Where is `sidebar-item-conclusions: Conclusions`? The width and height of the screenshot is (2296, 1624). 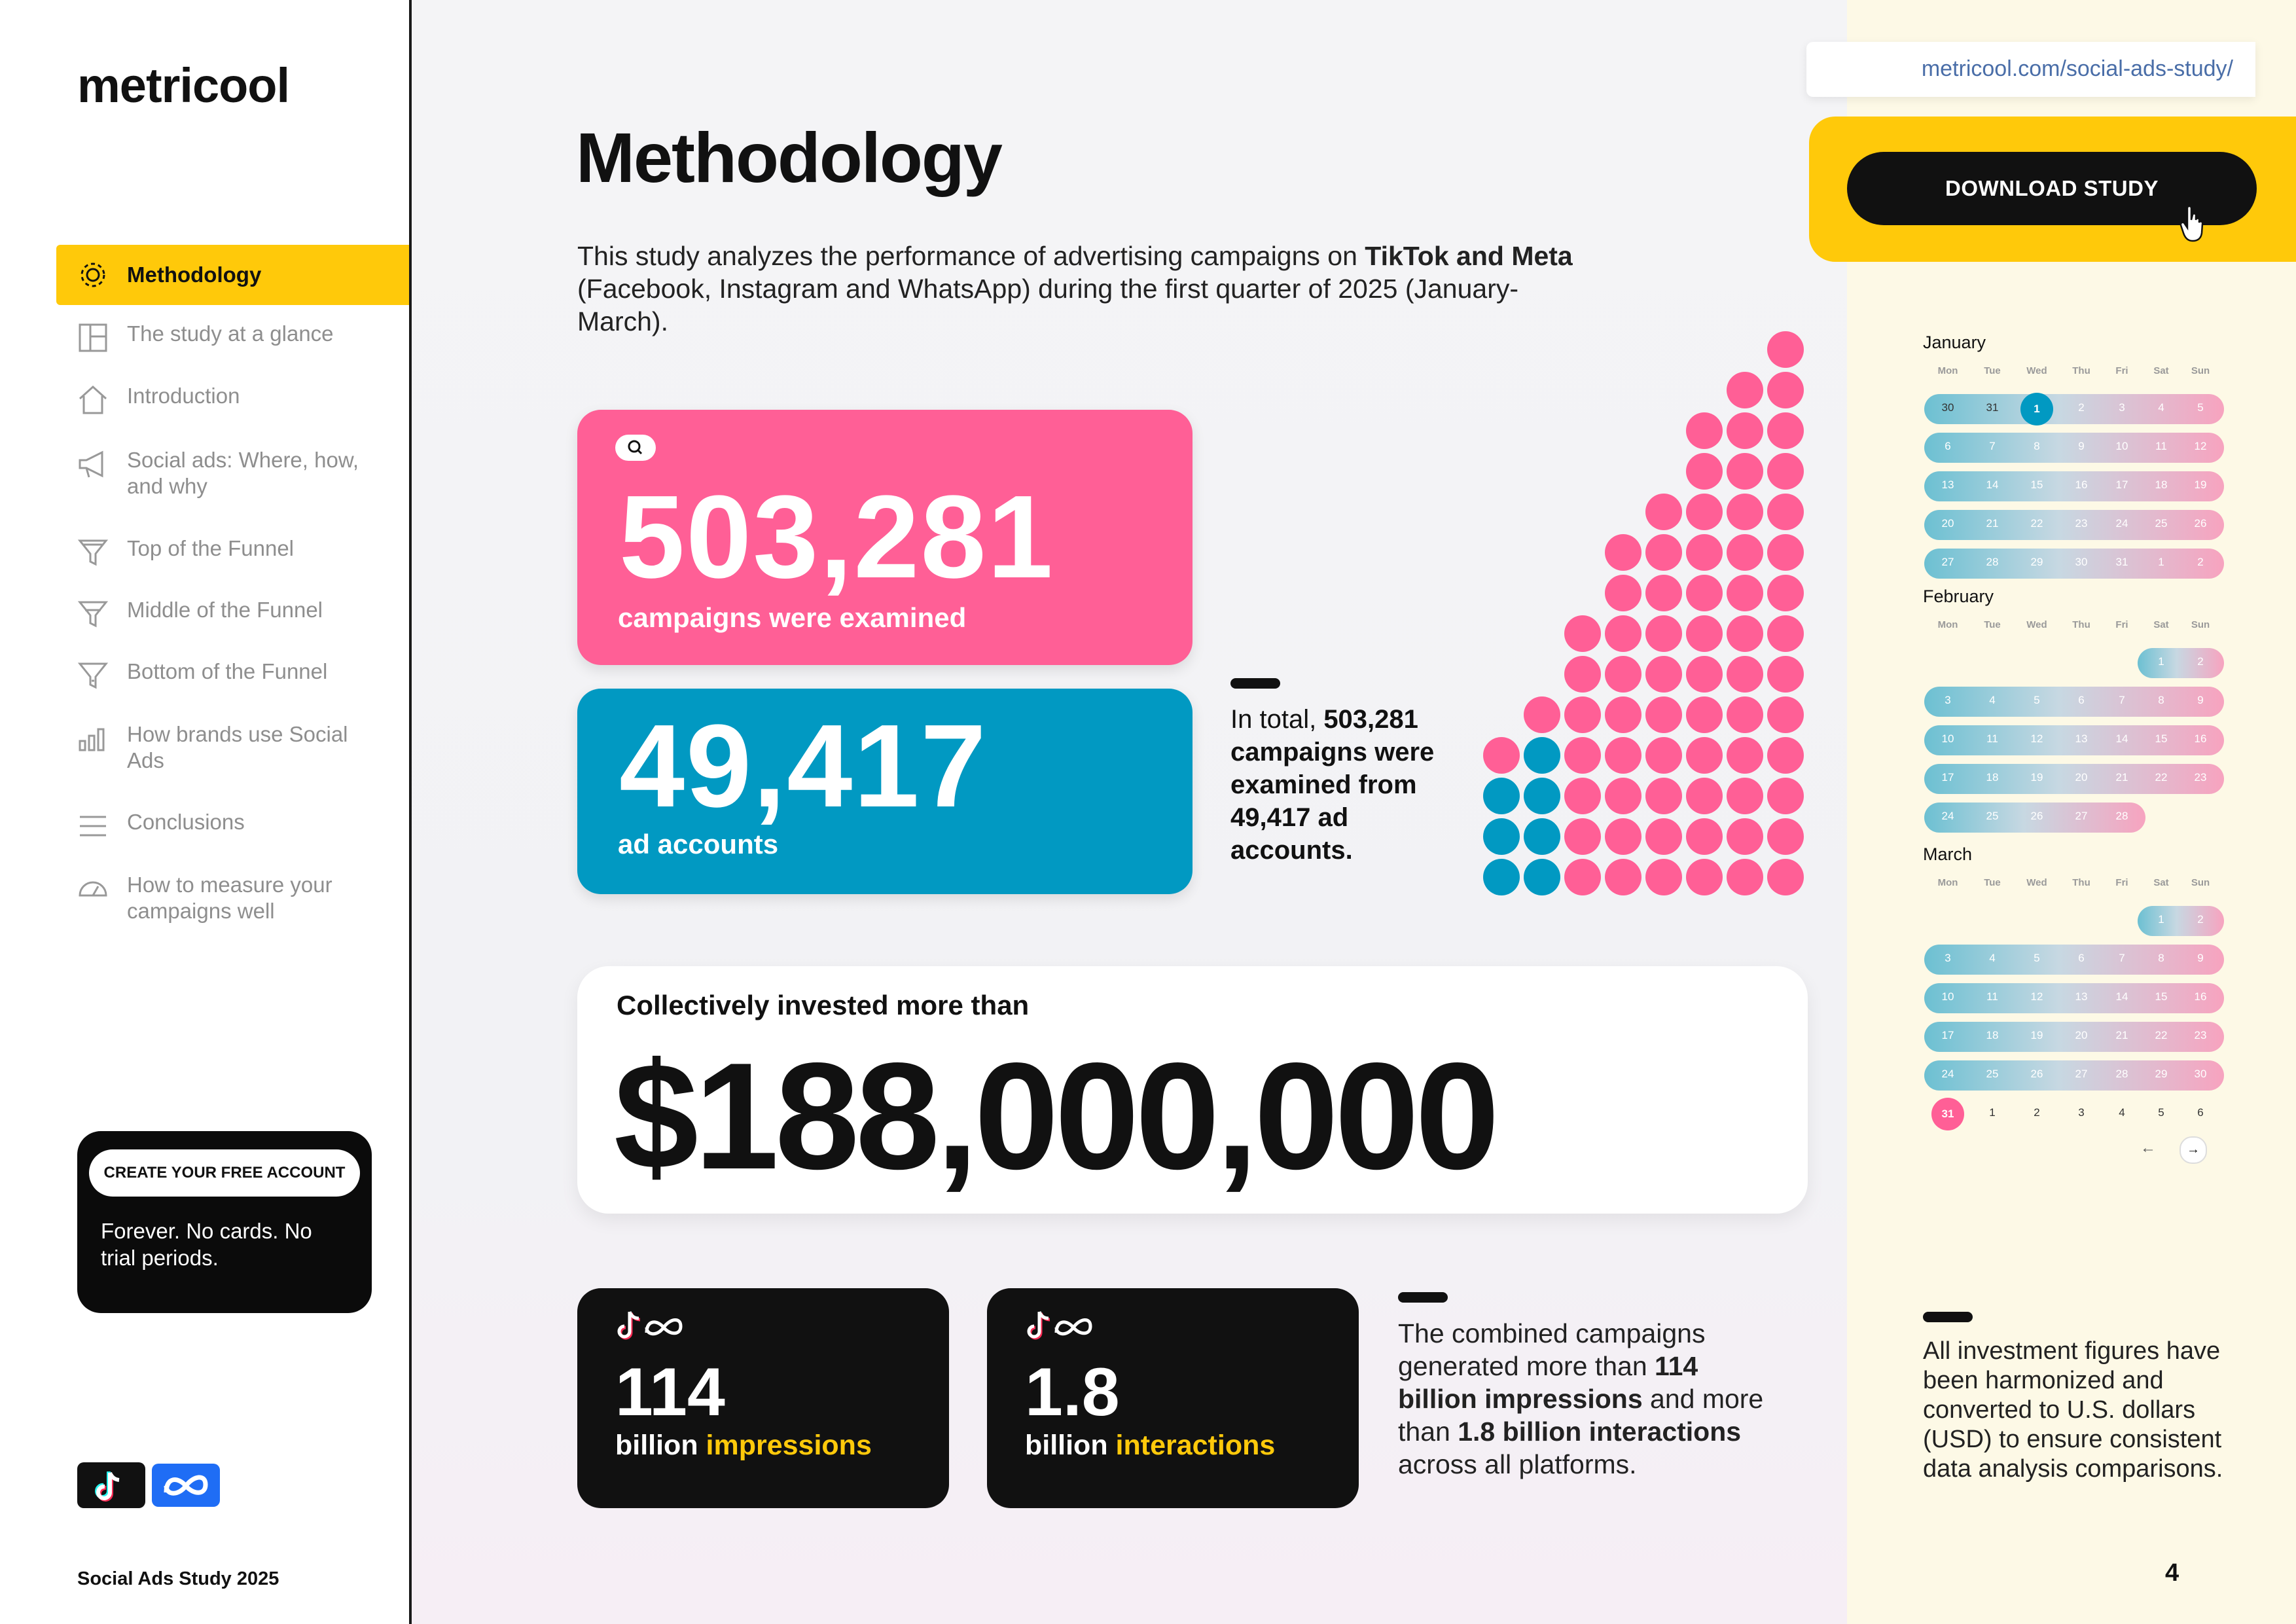
sidebar-item-conclusions: Conclusions is located at coordinates (232, 826).